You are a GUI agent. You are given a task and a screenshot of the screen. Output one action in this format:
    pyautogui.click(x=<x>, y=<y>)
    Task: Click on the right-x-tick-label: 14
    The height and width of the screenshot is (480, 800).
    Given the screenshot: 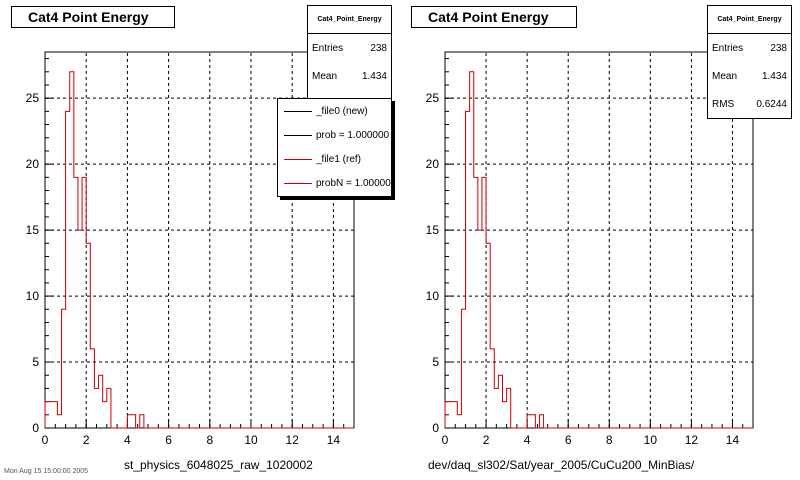 What is the action you would take?
    pyautogui.click(x=733, y=440)
    